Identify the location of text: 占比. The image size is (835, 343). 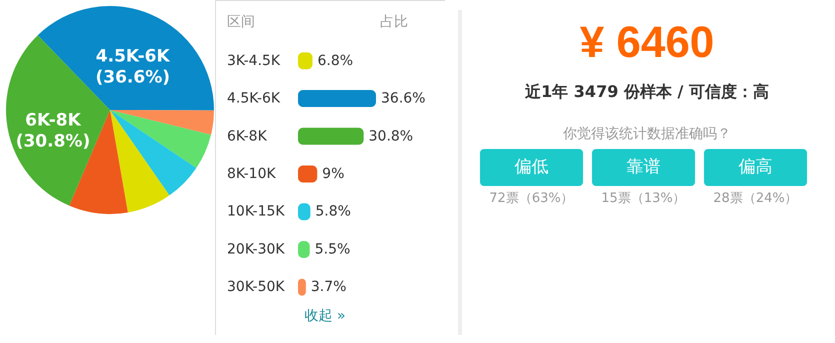
(394, 22).